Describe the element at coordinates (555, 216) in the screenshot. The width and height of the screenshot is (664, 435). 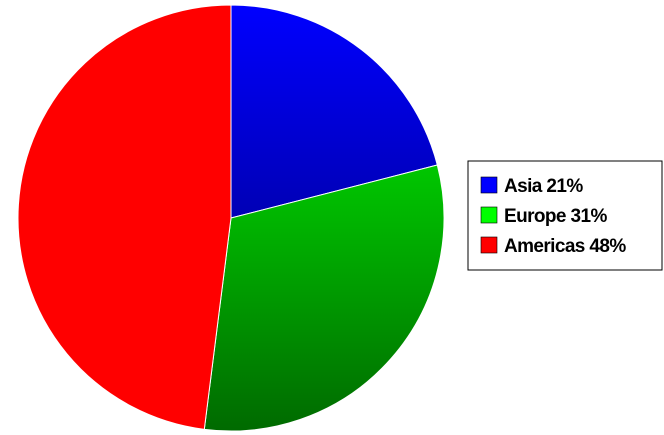
I see `legend-label-europe: Europe 31%` at that location.